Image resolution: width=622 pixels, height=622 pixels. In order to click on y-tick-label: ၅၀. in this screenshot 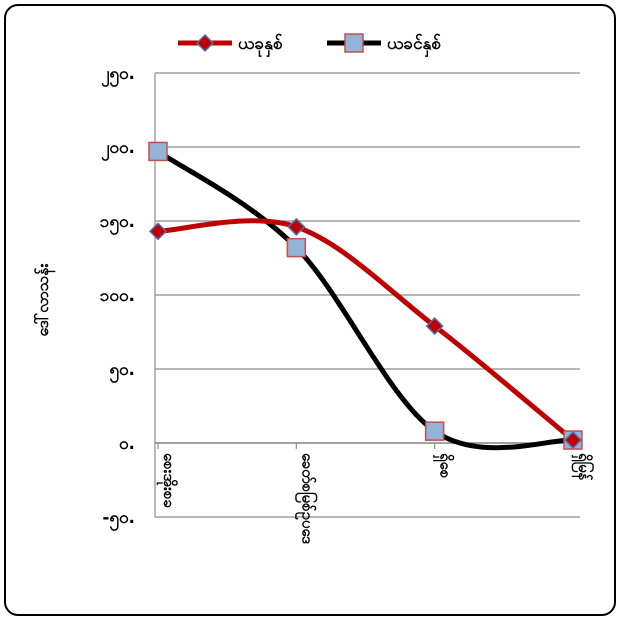, I will do `click(122, 372)`.